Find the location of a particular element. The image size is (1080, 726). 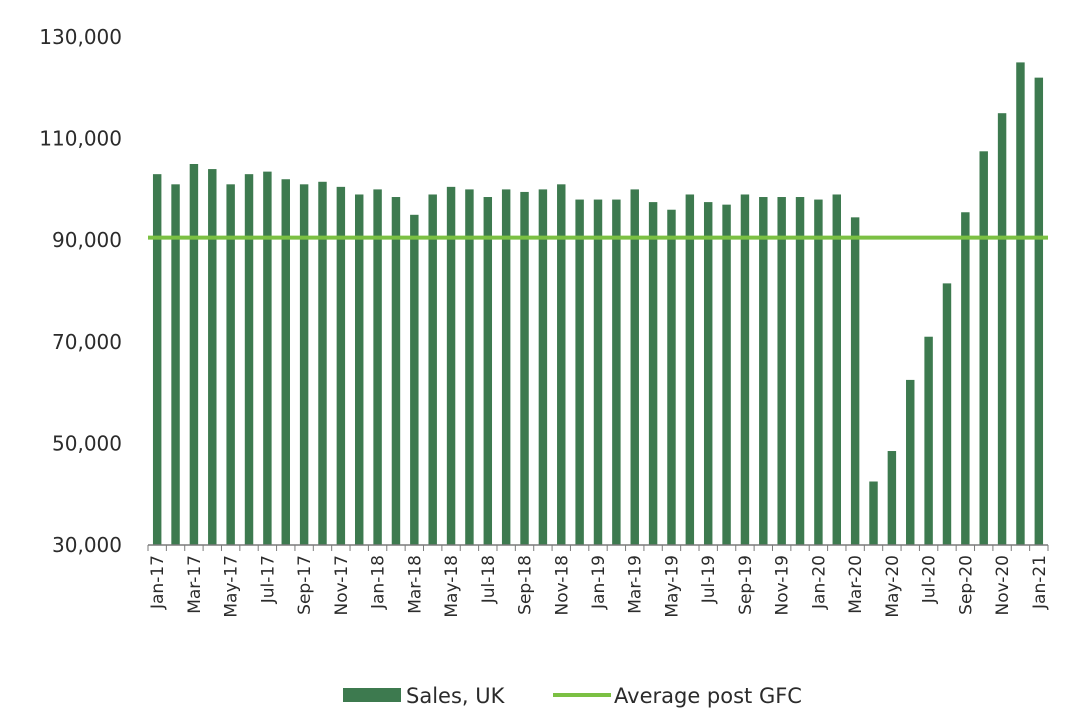

y-tick-label: 30,000 is located at coordinates (87, 545).